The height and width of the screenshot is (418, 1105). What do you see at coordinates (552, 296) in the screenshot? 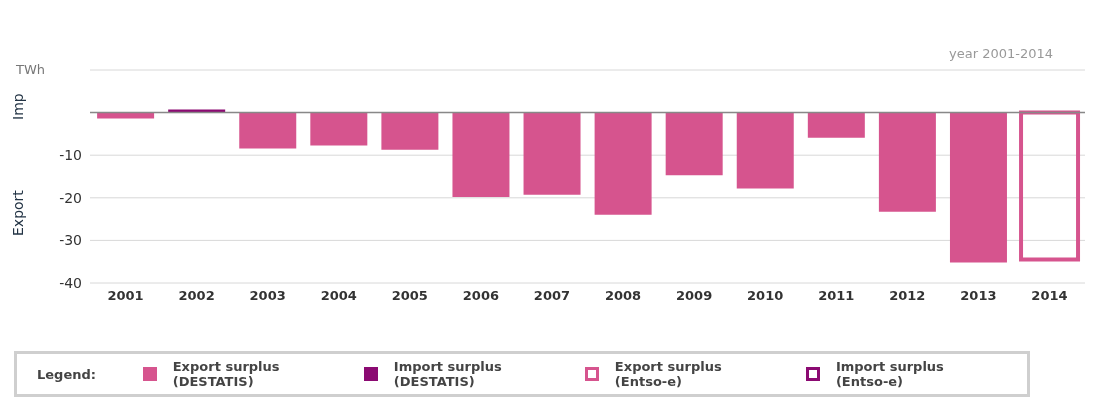
I see `x-tick-label: 2007` at bounding box center [552, 296].